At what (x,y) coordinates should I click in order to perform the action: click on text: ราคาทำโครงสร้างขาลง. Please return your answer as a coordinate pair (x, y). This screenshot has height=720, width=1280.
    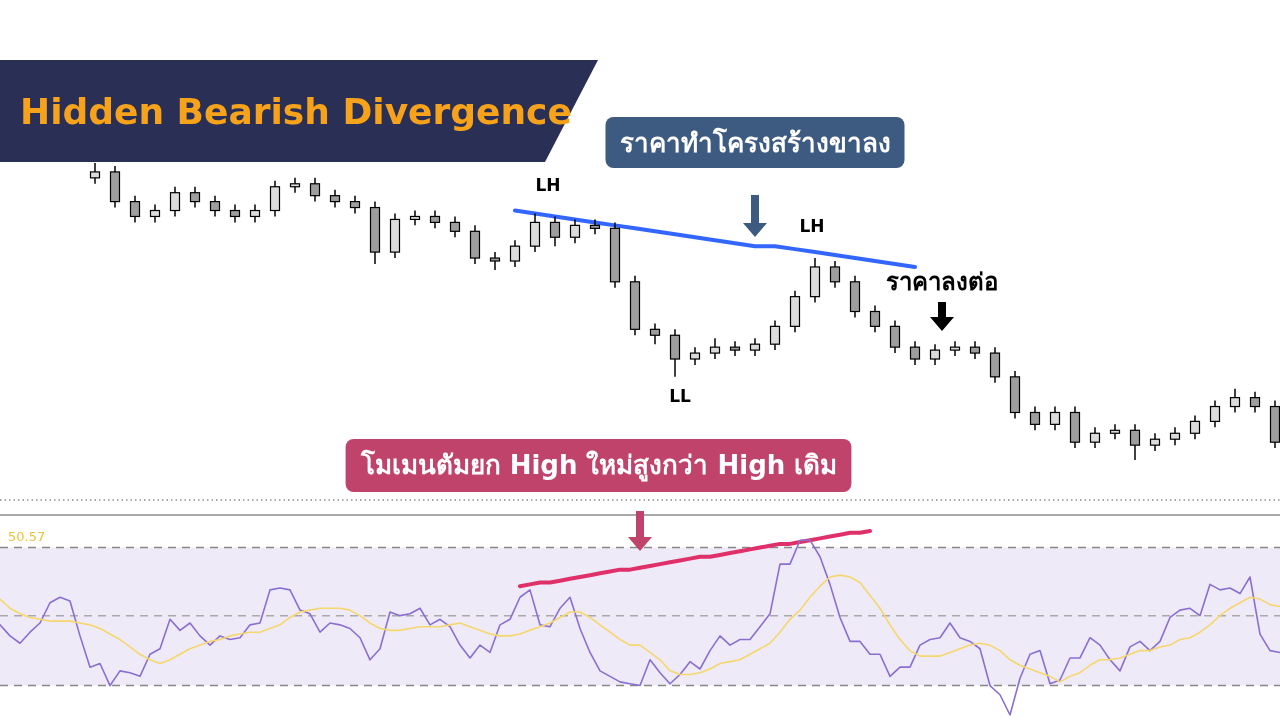
    Looking at the image, I should click on (755, 142).